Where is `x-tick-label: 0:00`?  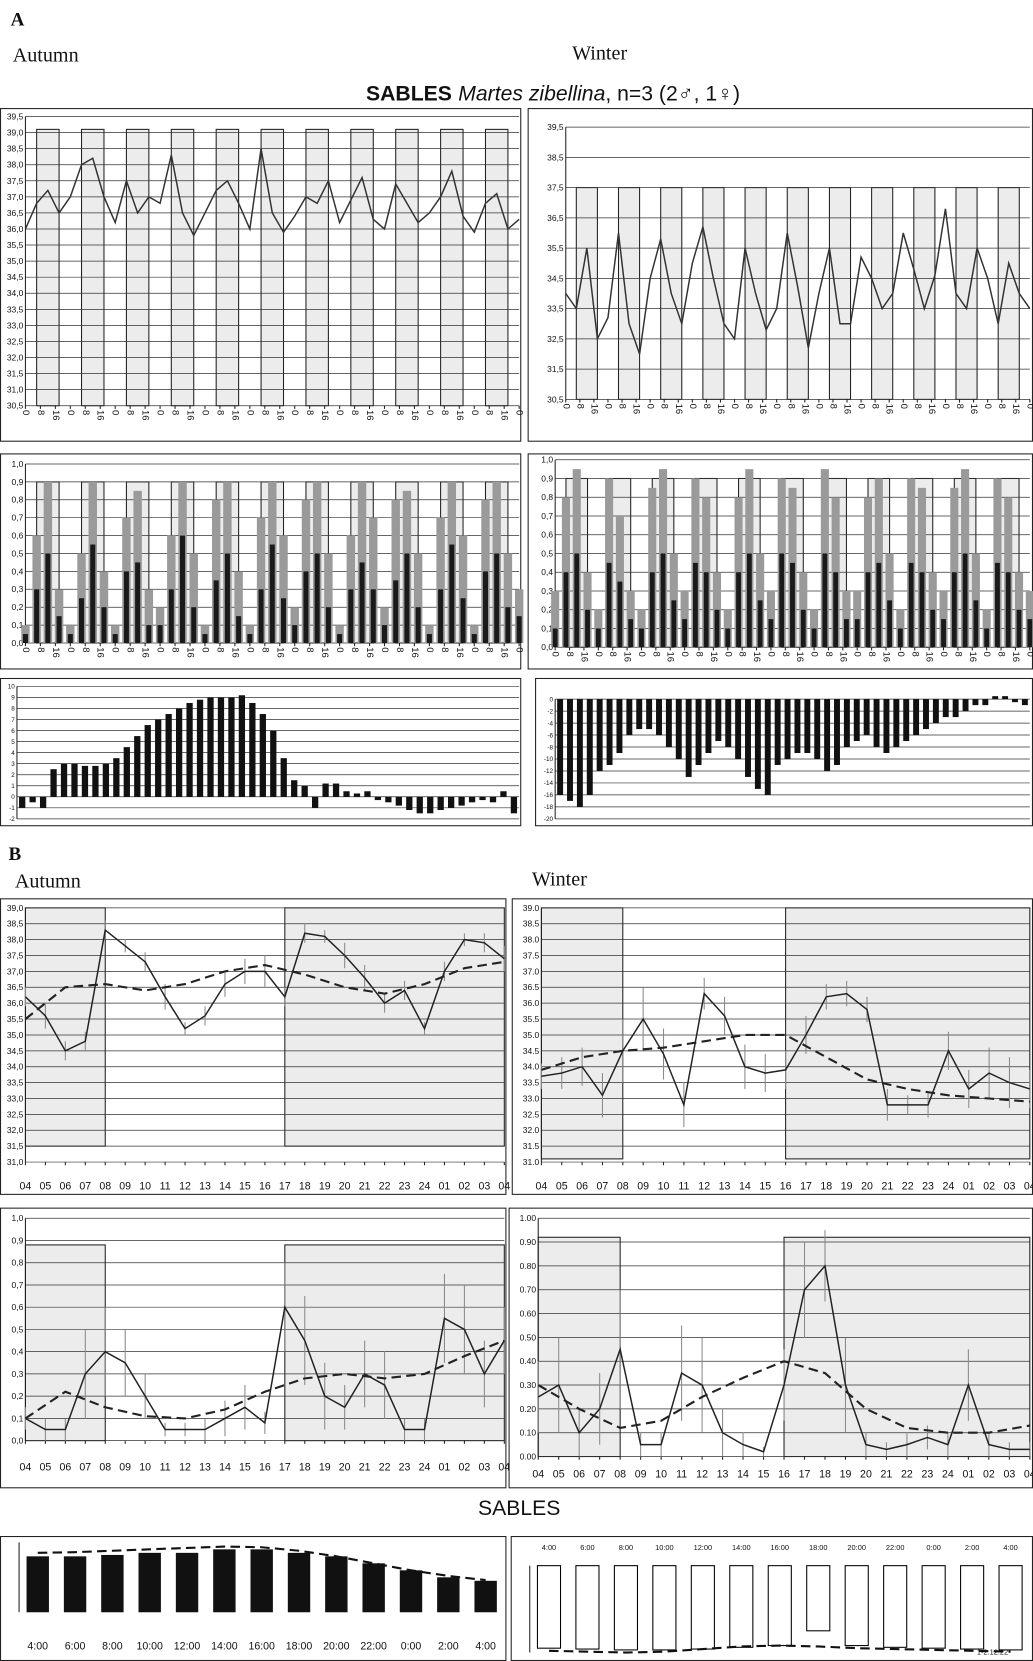
x-tick-label: 0:00 is located at coordinates (933, 1547).